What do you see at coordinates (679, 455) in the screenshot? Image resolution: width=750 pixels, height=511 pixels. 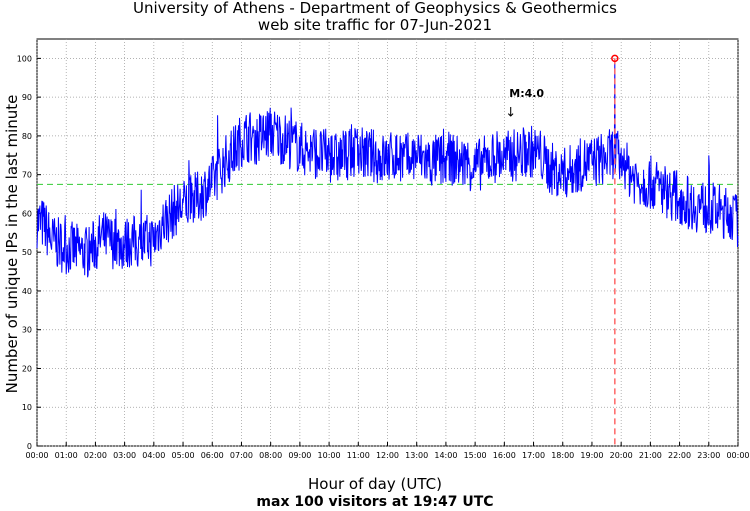 I see `x-tick-label: 22:00` at bounding box center [679, 455].